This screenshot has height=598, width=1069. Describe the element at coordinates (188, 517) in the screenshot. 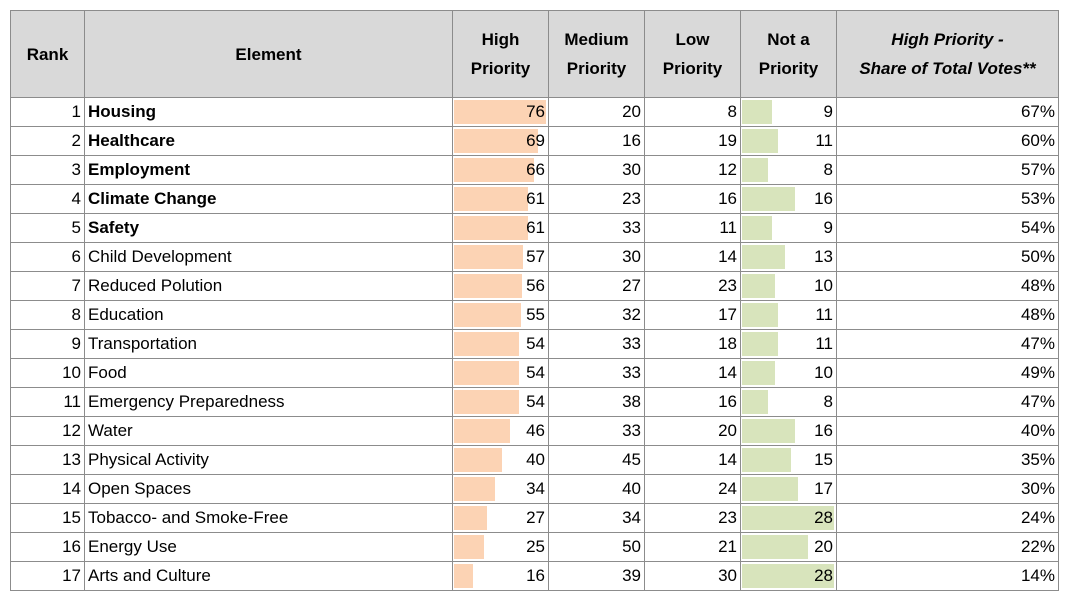

I see `element-text: Tobacco- and Smoke-Free` at that location.